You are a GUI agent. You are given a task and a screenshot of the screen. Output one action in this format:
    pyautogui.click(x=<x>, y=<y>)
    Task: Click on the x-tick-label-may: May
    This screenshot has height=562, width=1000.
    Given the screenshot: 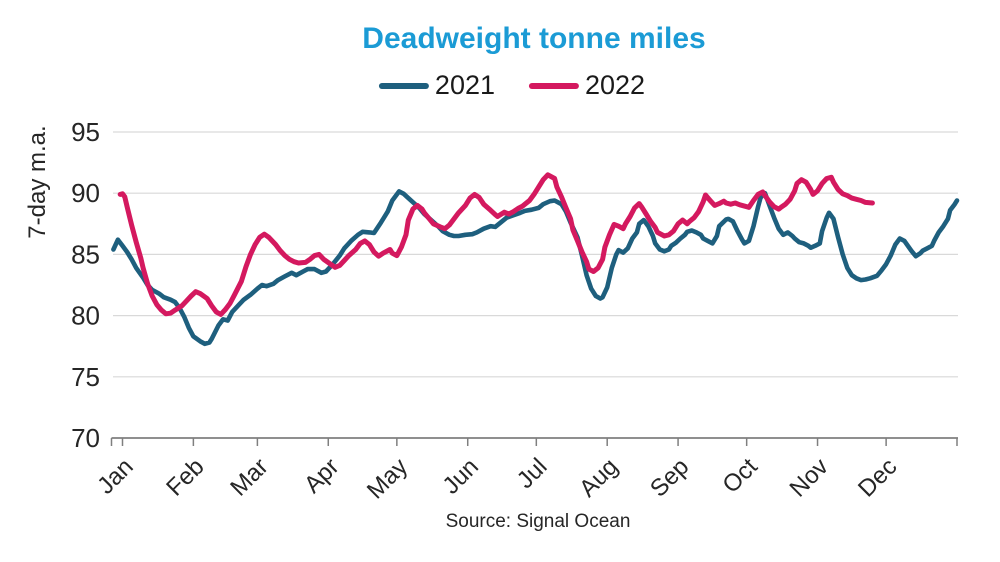 What is the action you would take?
    pyautogui.click(x=387, y=478)
    